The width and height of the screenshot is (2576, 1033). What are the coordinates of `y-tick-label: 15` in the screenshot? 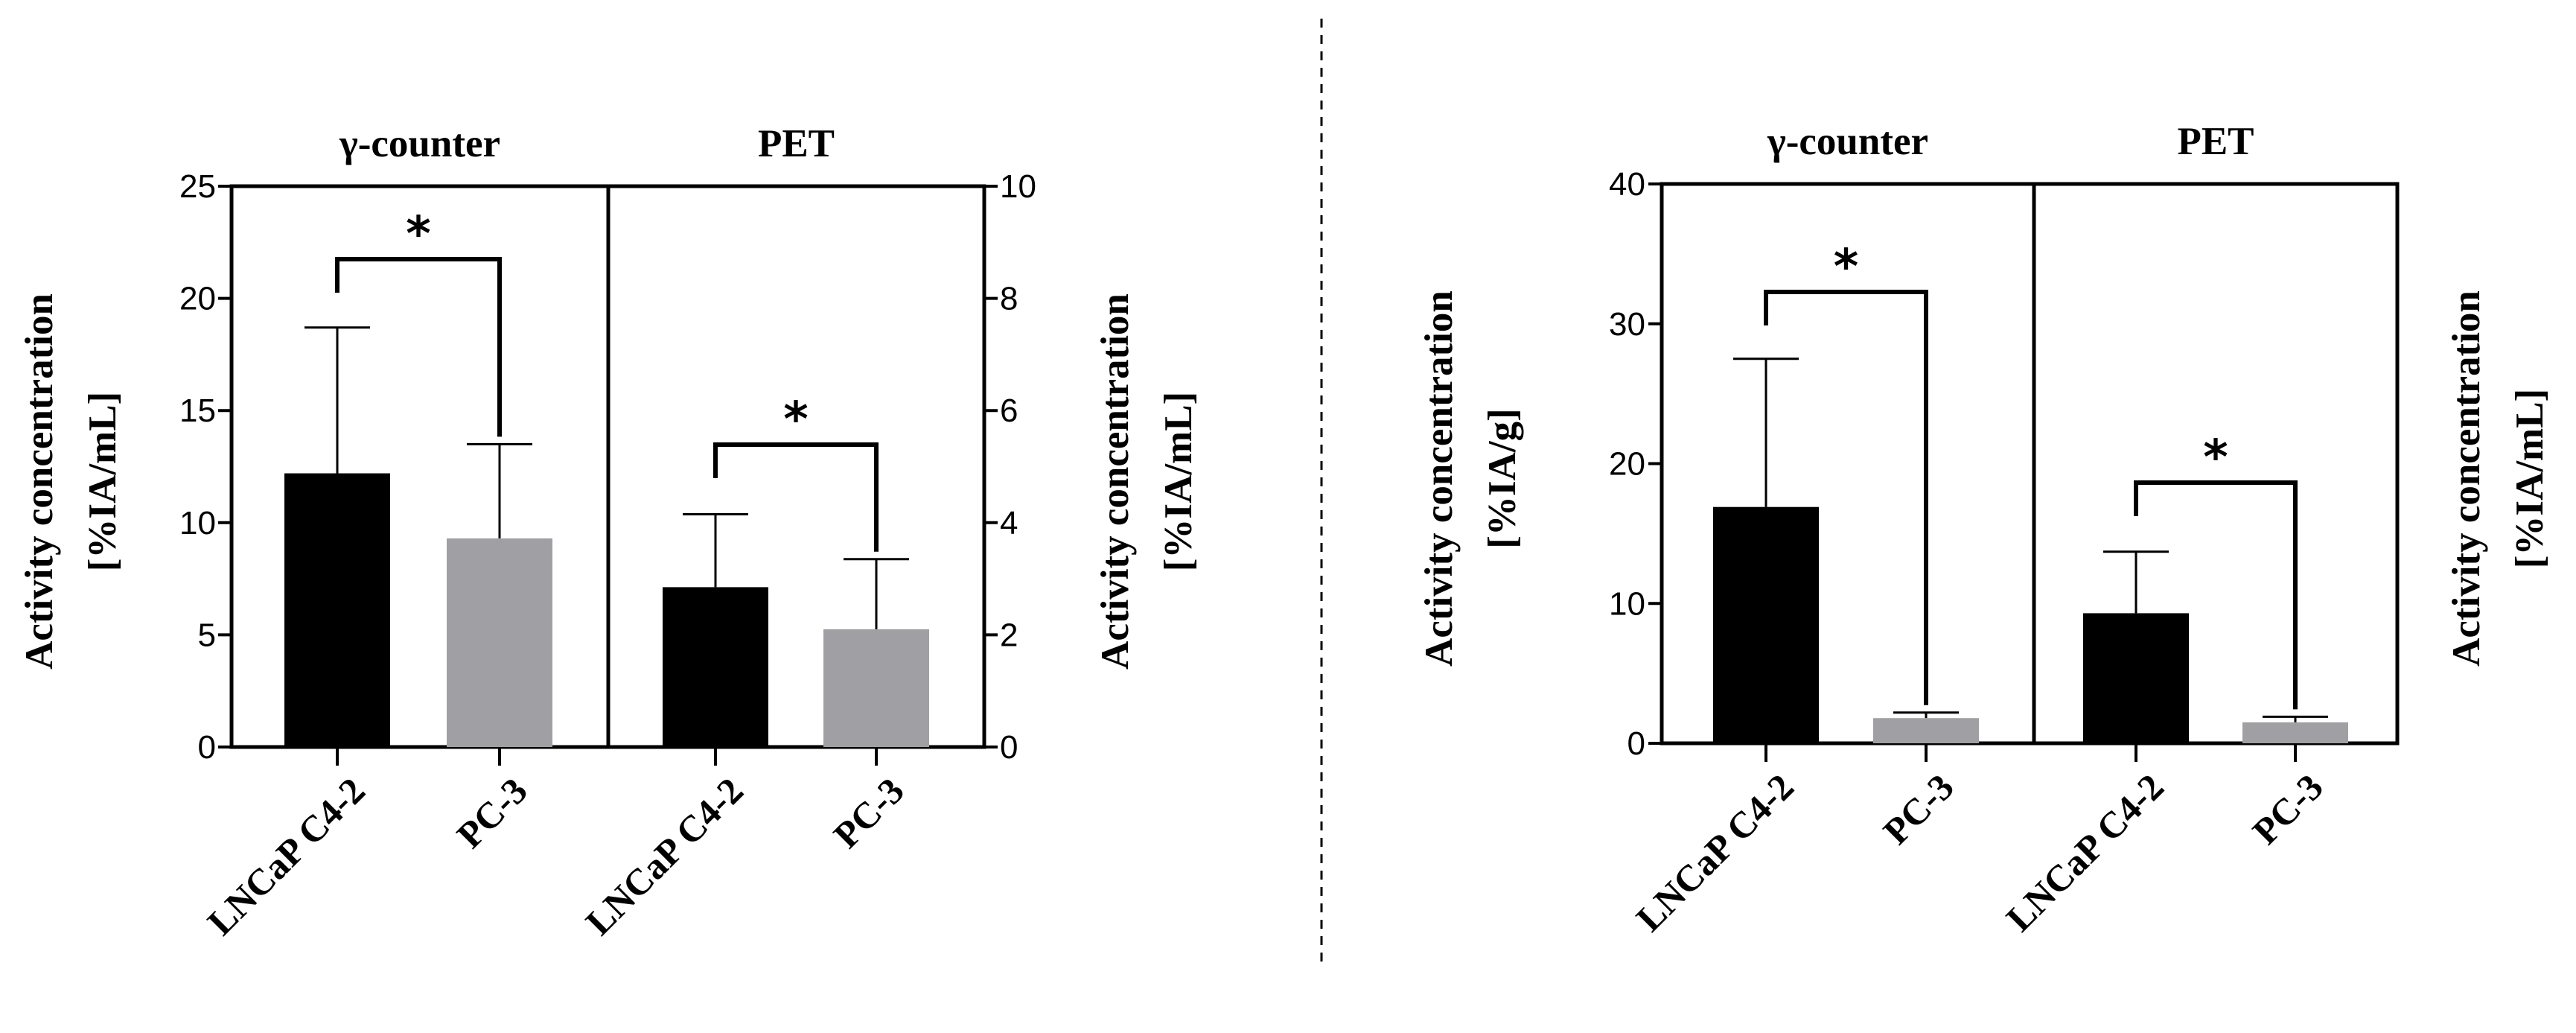 It's located at (197, 411).